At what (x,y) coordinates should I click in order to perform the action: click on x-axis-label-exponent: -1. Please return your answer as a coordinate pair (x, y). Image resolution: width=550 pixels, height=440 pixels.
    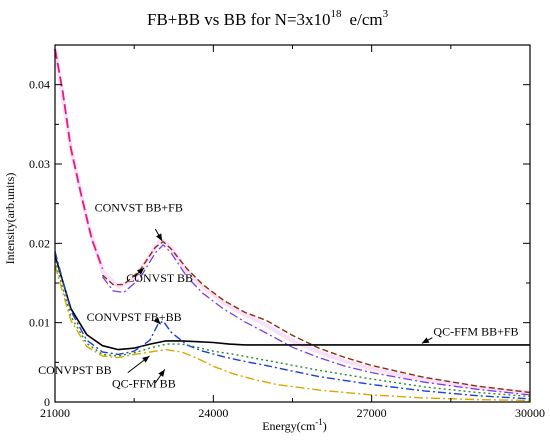
    Looking at the image, I should click on (319, 422).